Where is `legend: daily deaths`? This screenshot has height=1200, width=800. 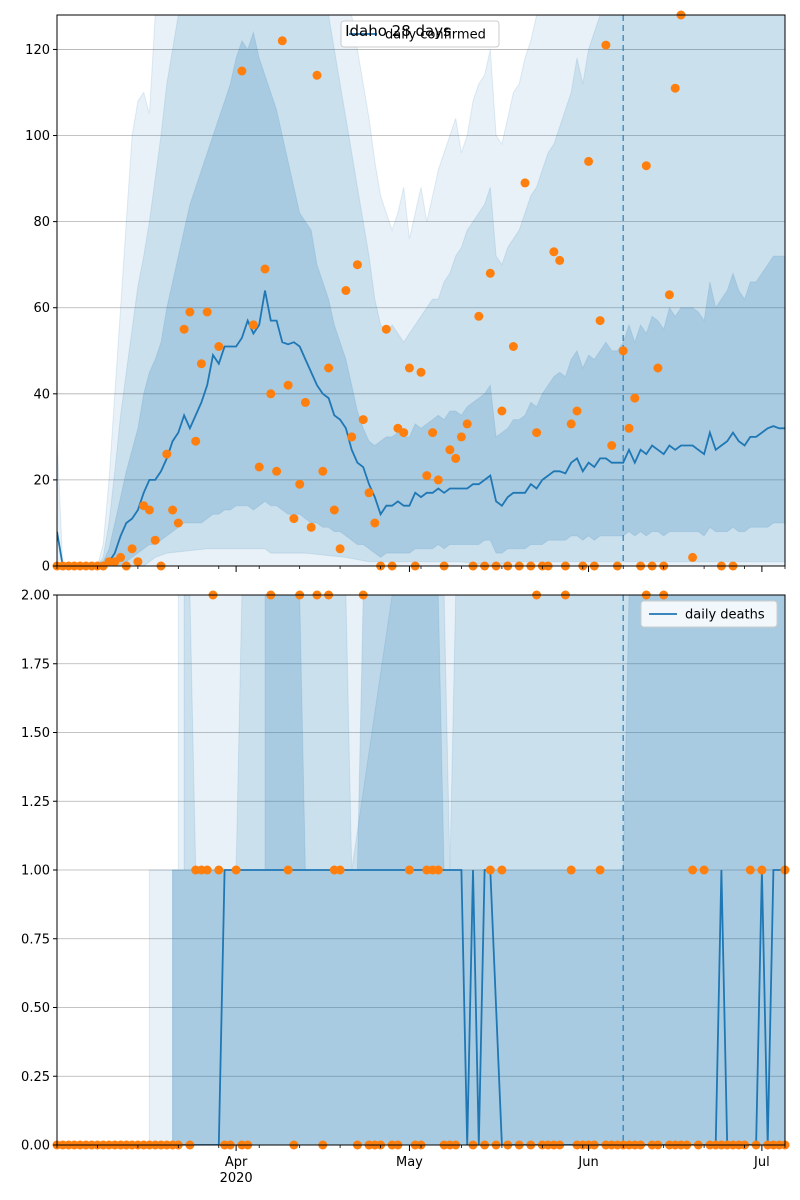
legend: daily deaths is located at coordinates (709, 614).